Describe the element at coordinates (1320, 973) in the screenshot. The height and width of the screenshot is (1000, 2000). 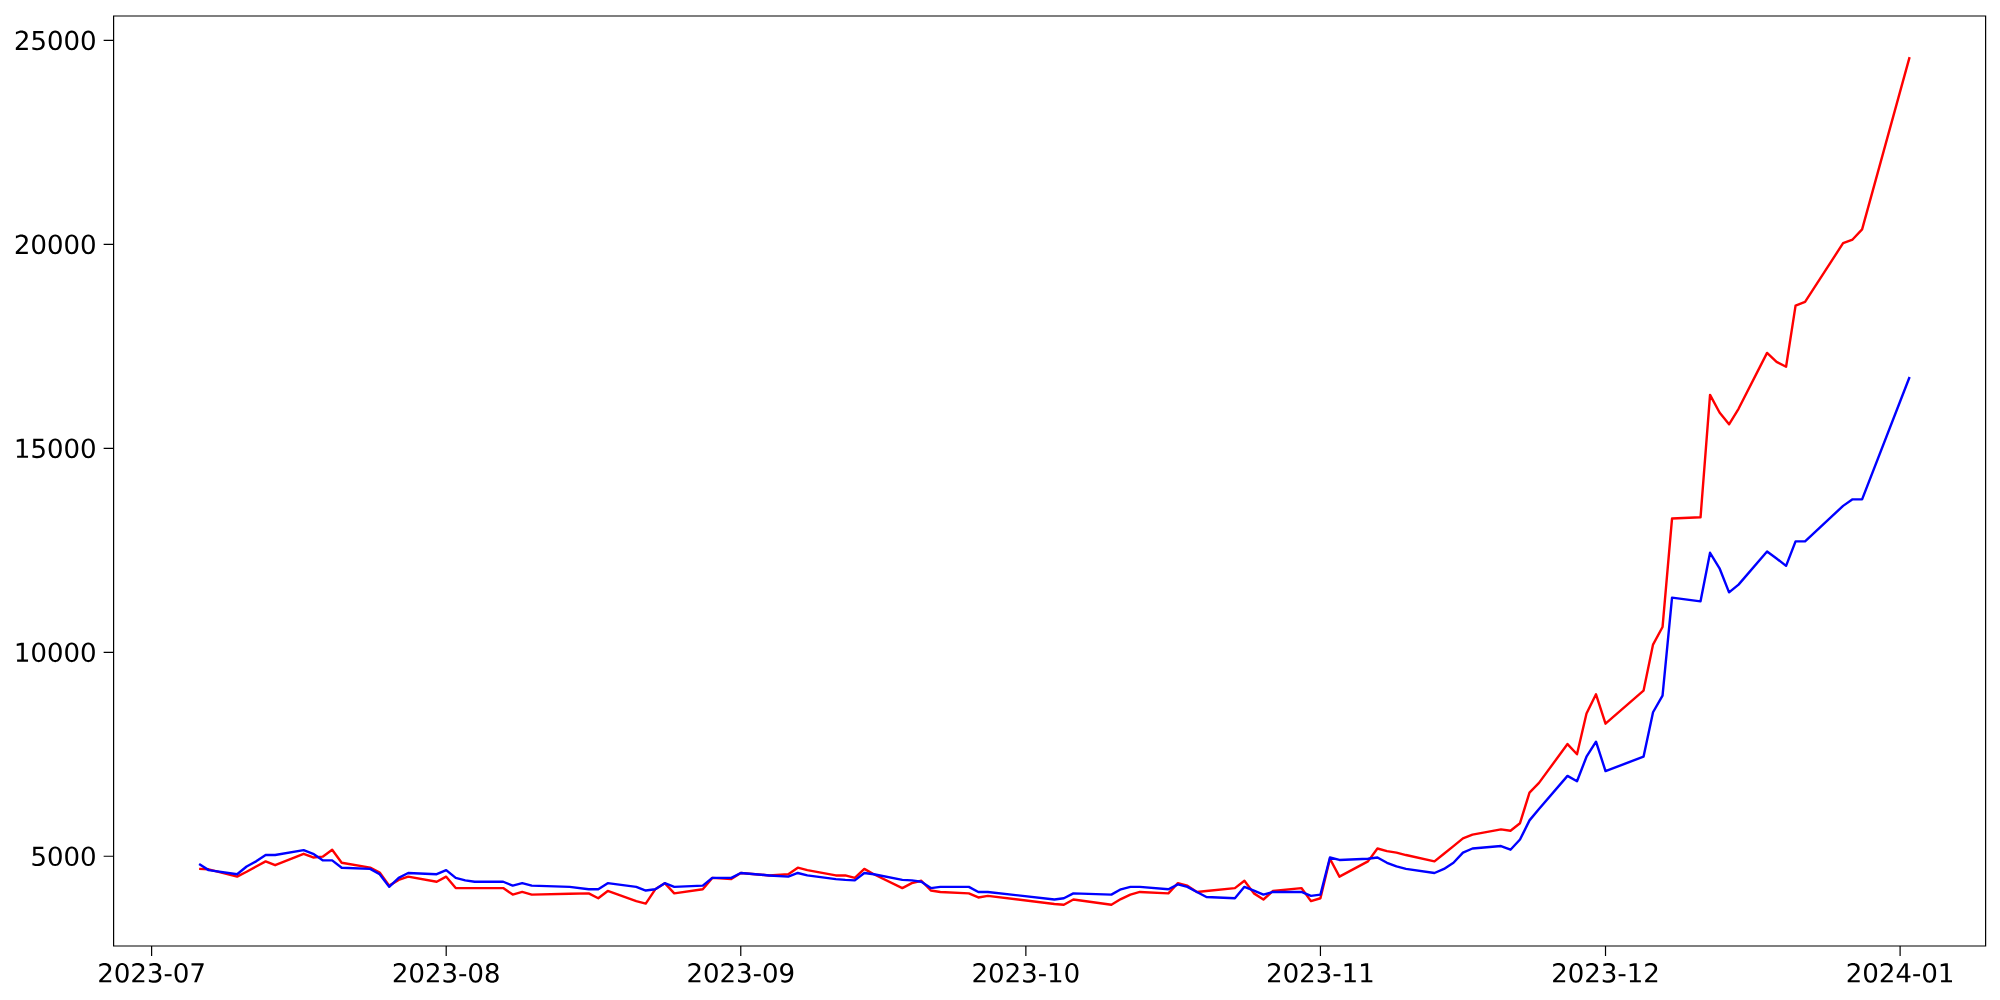
I see `x-tick-label: 2023-11` at that location.